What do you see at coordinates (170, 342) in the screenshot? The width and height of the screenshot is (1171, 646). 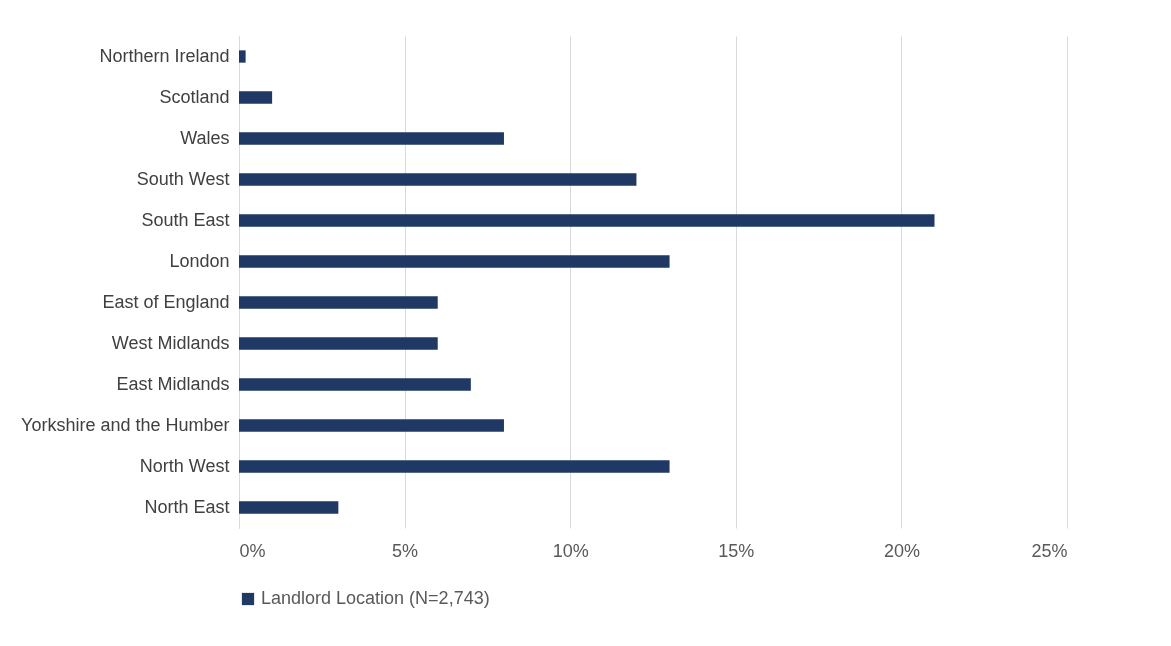 I see `y-tick-label: West Midlands` at bounding box center [170, 342].